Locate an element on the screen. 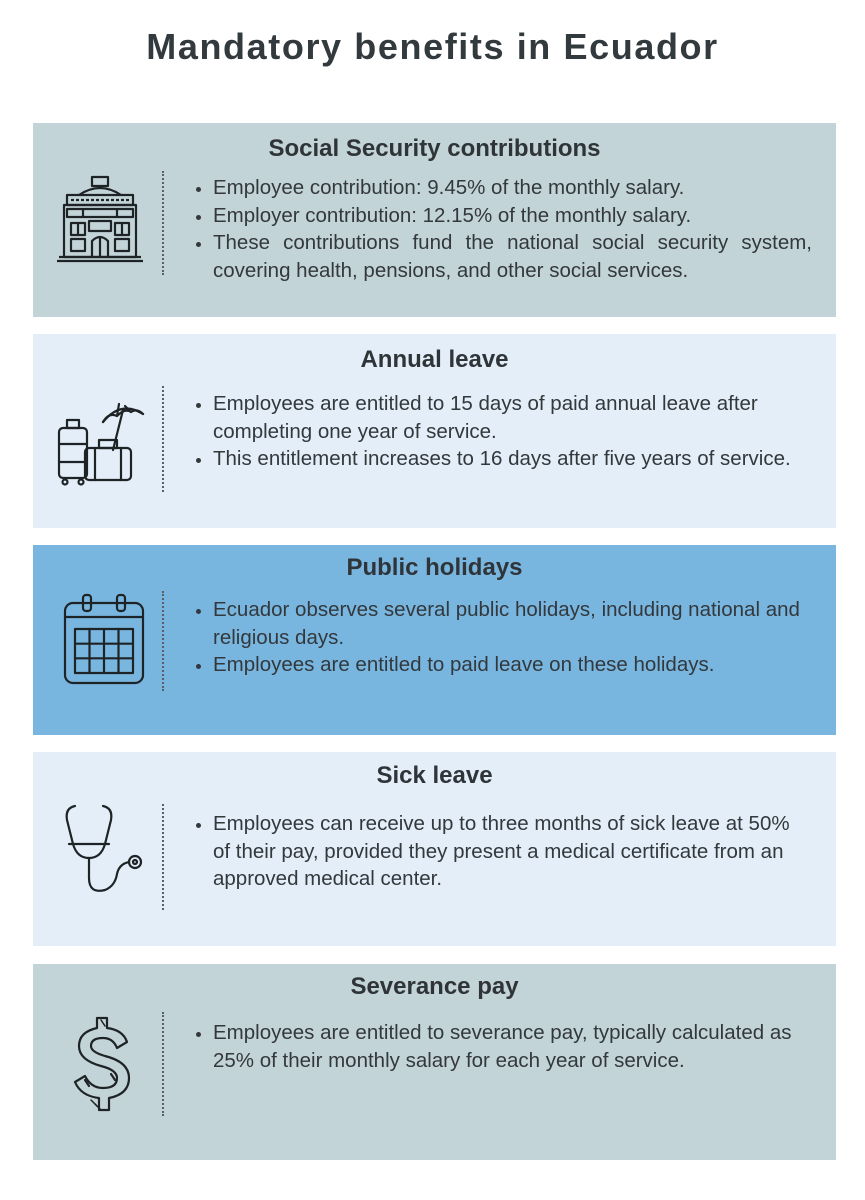 The image size is (865, 1200). luggage-umbrella-icon is located at coordinates (101, 442).